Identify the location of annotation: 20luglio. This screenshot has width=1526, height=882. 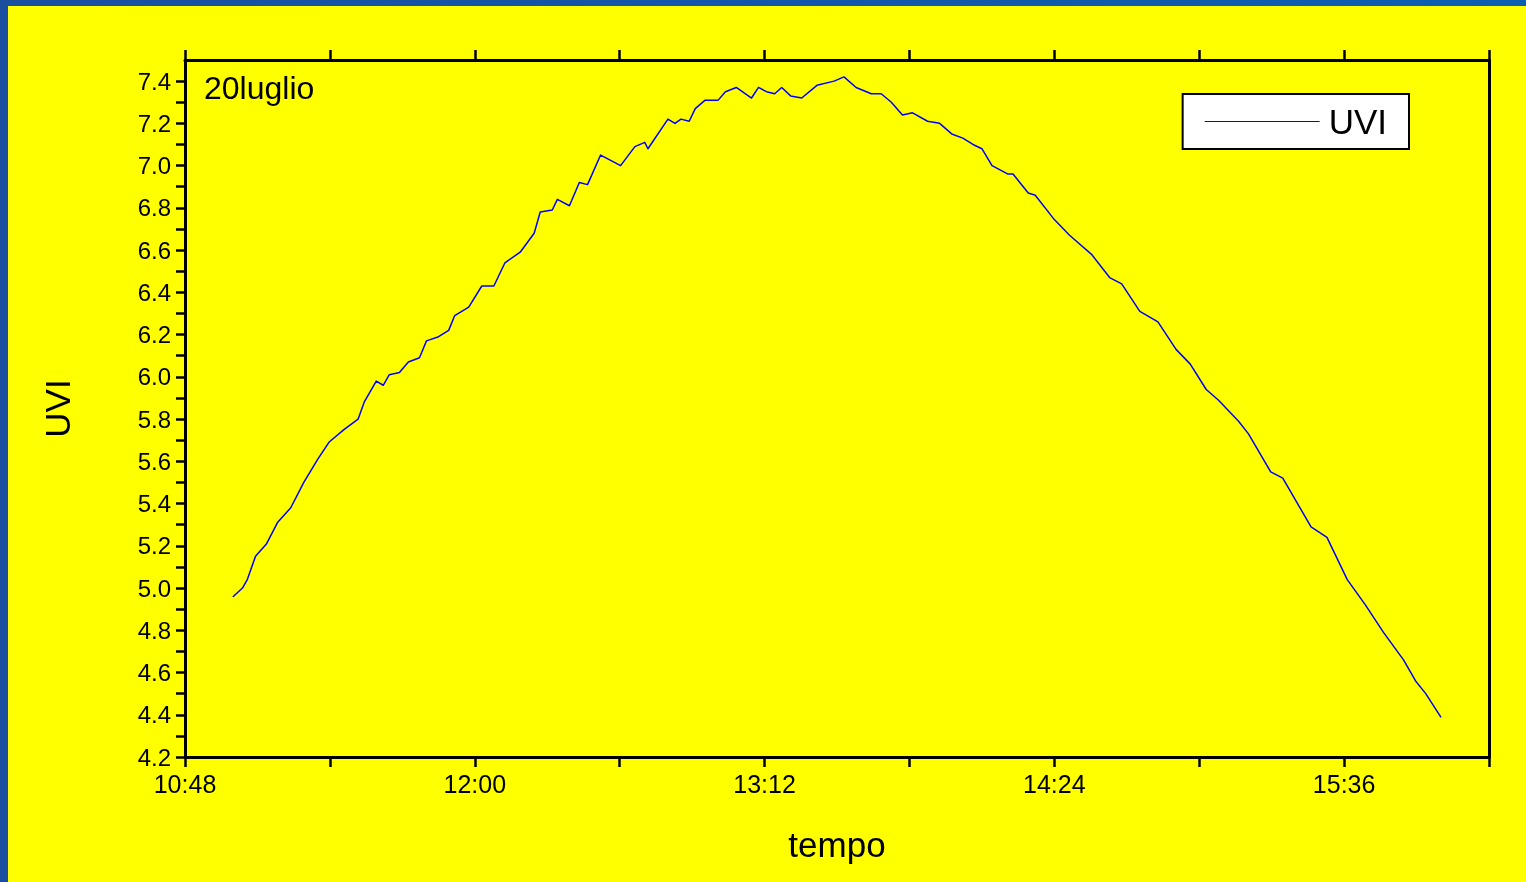
(259, 88).